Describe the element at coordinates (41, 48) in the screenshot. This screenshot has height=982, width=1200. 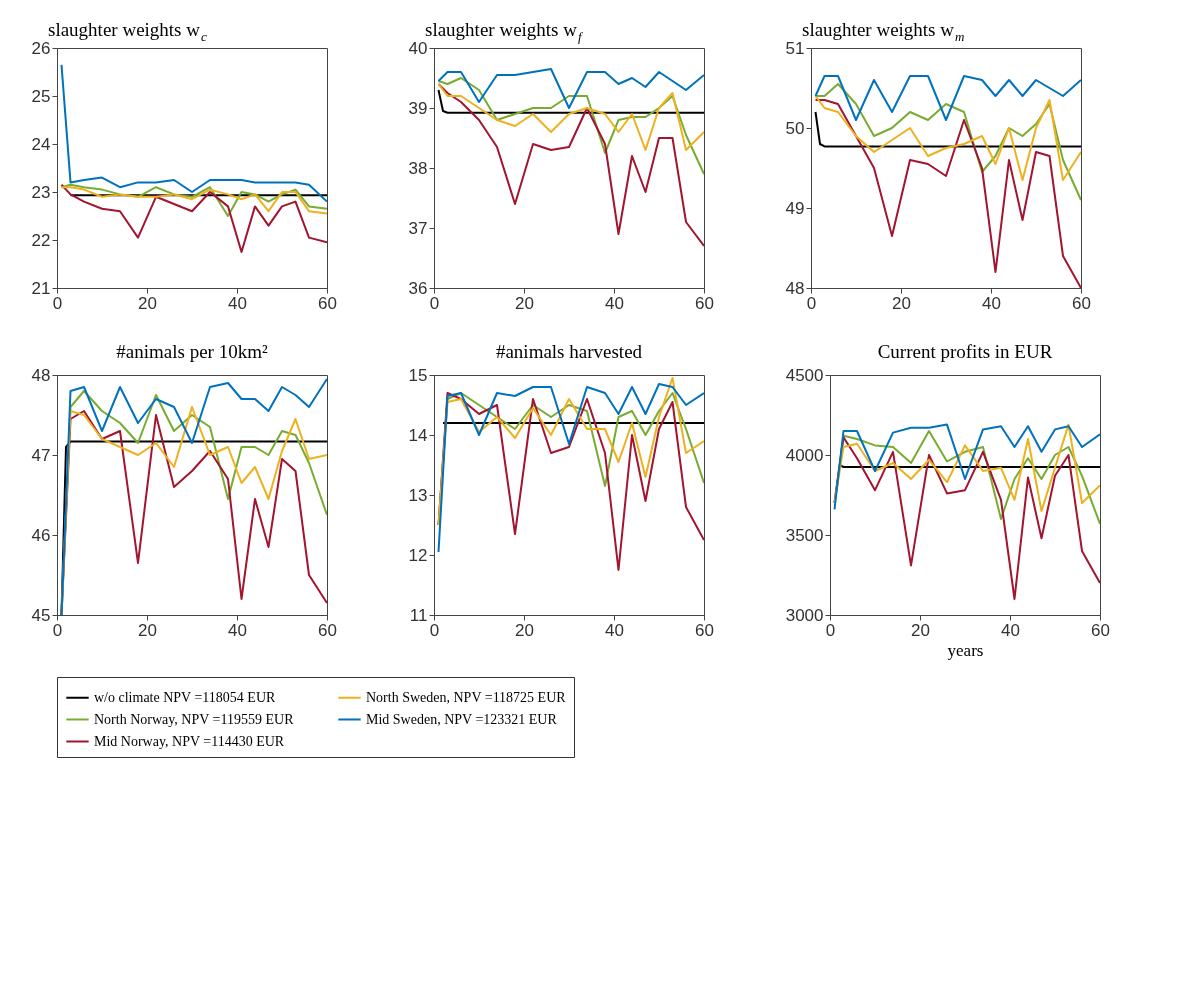
I see `y-tick-label: 26` at that location.